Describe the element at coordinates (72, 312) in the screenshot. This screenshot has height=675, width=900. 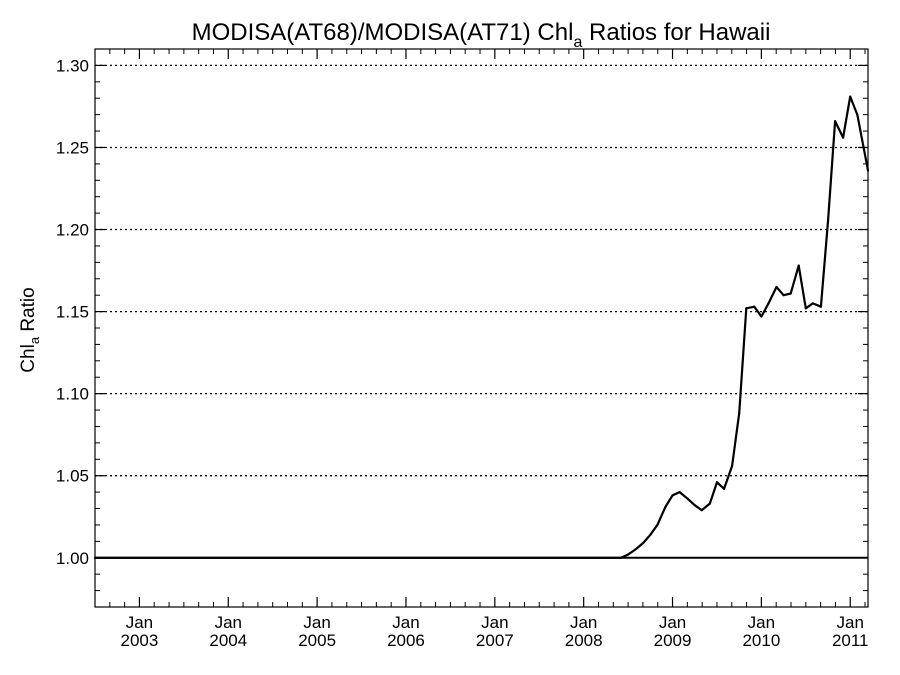
I see `y-tick-label: 1.15` at that location.